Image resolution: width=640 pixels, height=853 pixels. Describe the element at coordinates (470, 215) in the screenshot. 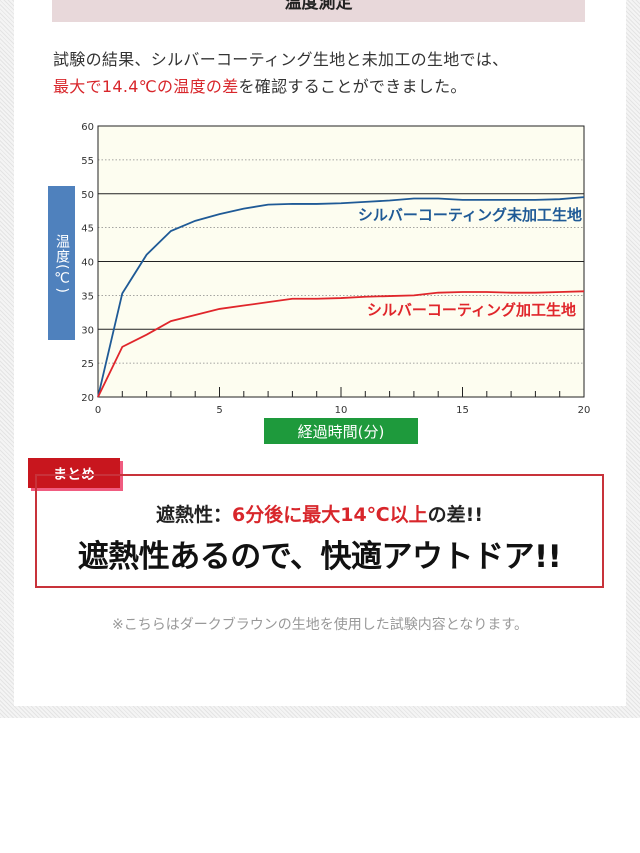

I see `series-label-0: シルバーコーティング未加工生地` at that location.